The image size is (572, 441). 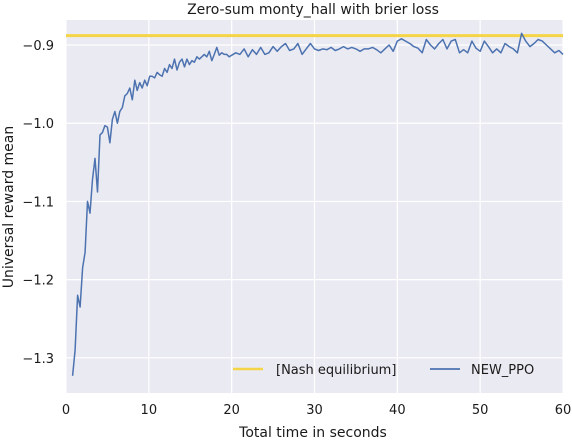 What do you see at coordinates (231, 410) in the screenshot?
I see `x-tick-label: 20` at bounding box center [231, 410].